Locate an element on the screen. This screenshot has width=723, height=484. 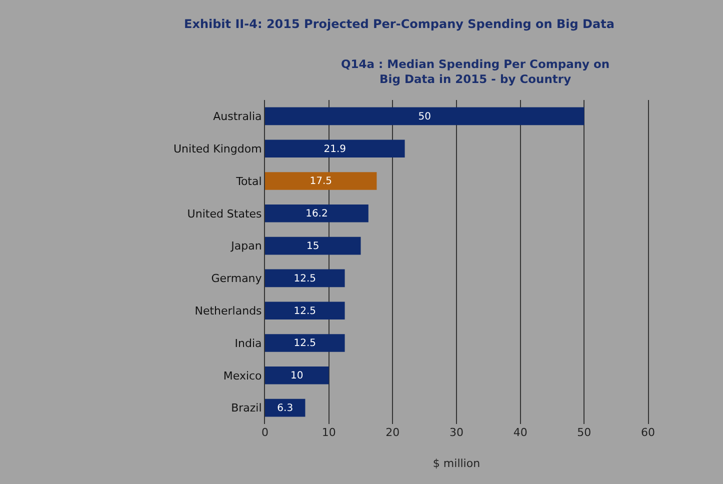
x-tick-label: 50 is located at coordinates (584, 432).